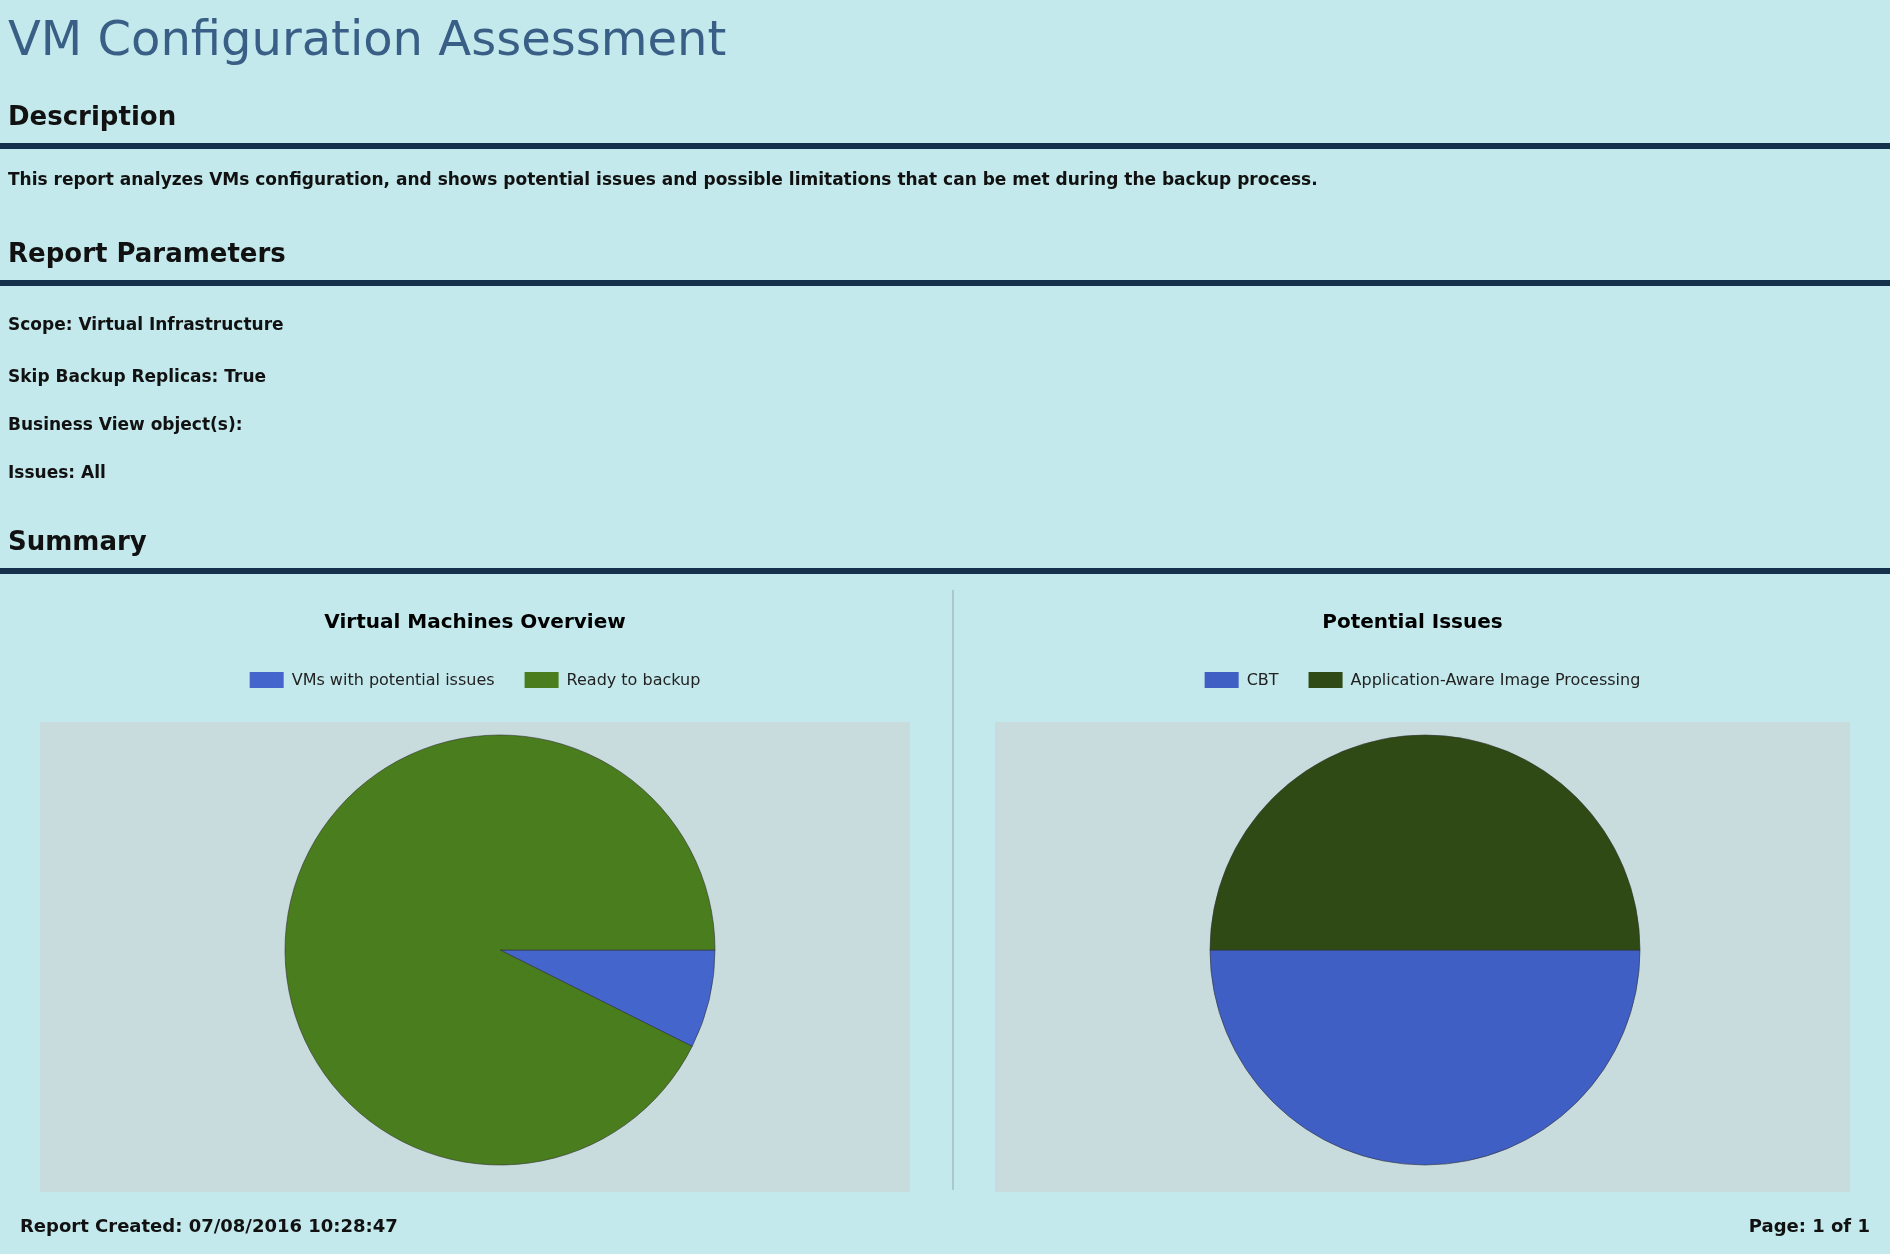 This screenshot has height=1254, width=1890. What do you see at coordinates (393, 679) in the screenshot?
I see `legend-label: VMs with potential issues` at bounding box center [393, 679].